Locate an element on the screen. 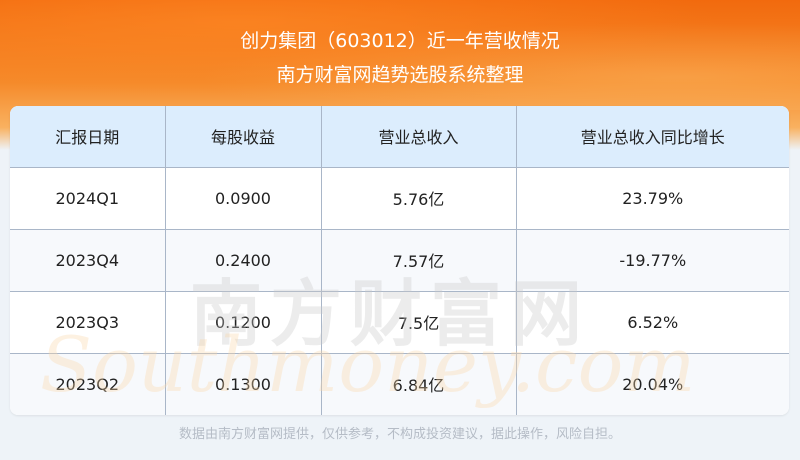  table-row: 2023Q3 0.1200 7.5亿 6.52% is located at coordinates (399, 322).